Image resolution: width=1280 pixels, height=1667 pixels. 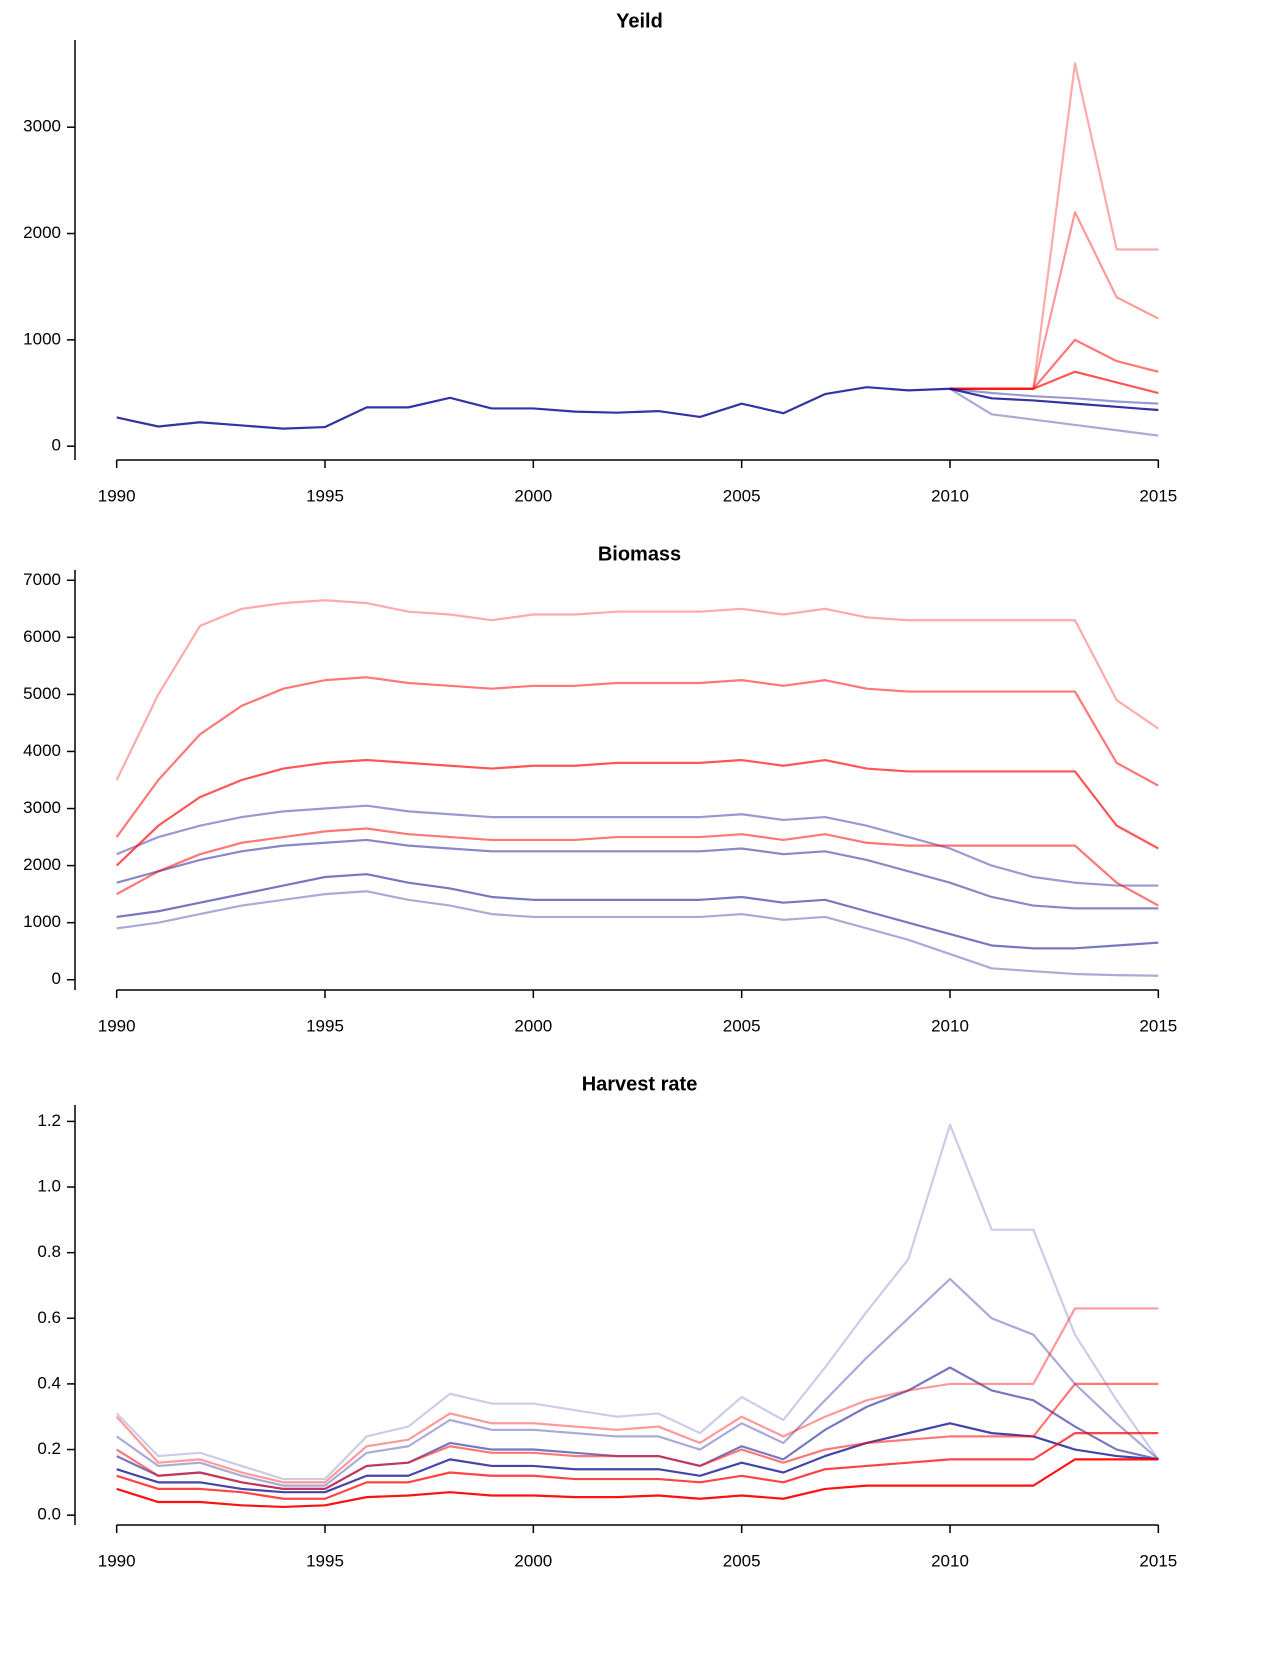 I want to click on chart-title: Yeild, so click(x=639, y=21).